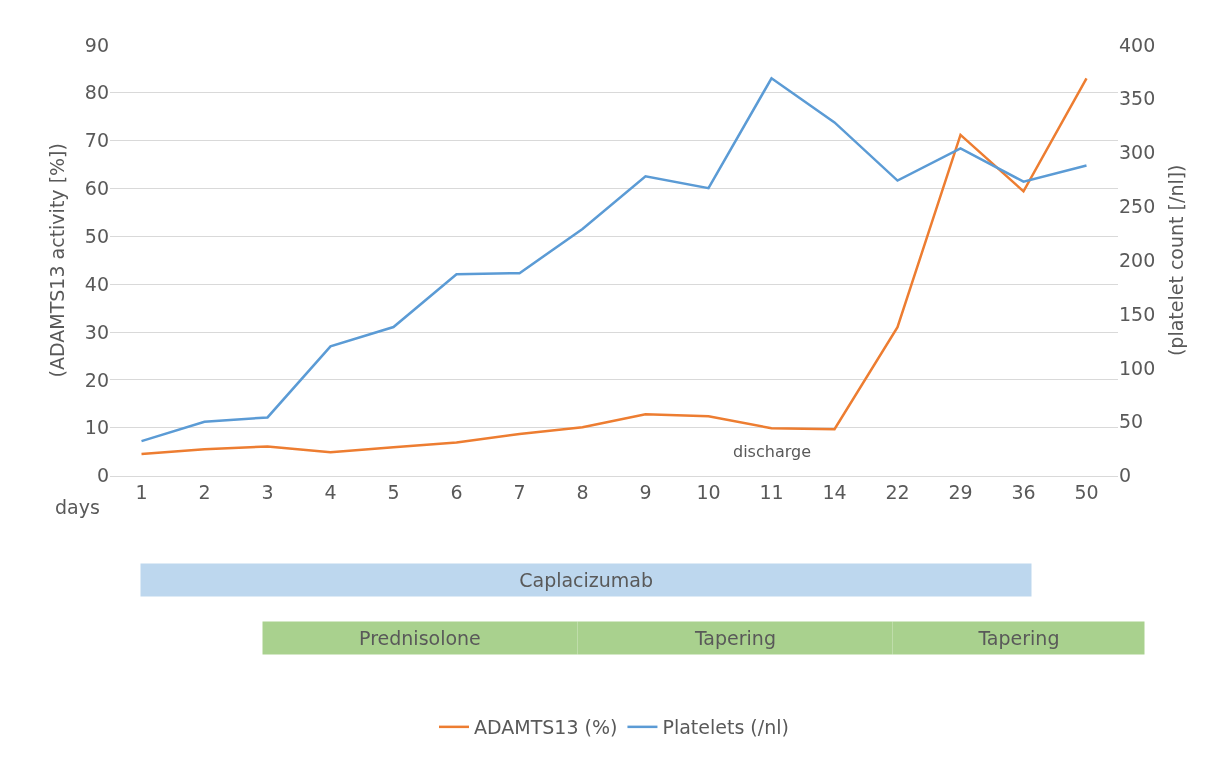 This screenshot has width=1228, height=767. What do you see at coordinates (267, 492) in the screenshot?
I see `x-tick-label: 3` at bounding box center [267, 492].